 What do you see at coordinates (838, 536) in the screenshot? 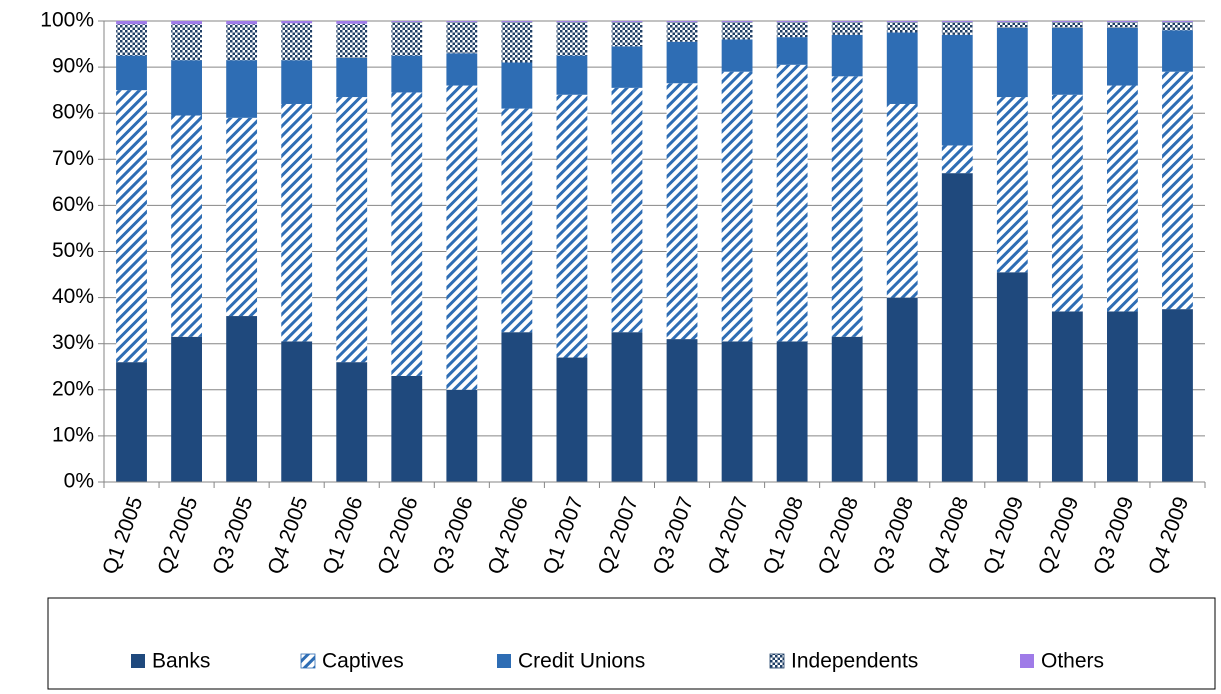
I see `x-tick-label: Q2 2008` at bounding box center [838, 536].